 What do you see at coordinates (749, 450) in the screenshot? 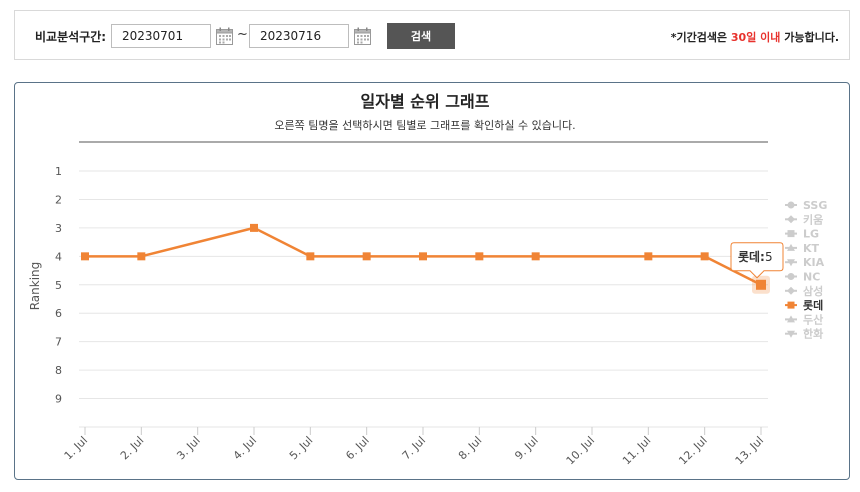
I see `x-tick-label: 13. Jul` at bounding box center [749, 450].